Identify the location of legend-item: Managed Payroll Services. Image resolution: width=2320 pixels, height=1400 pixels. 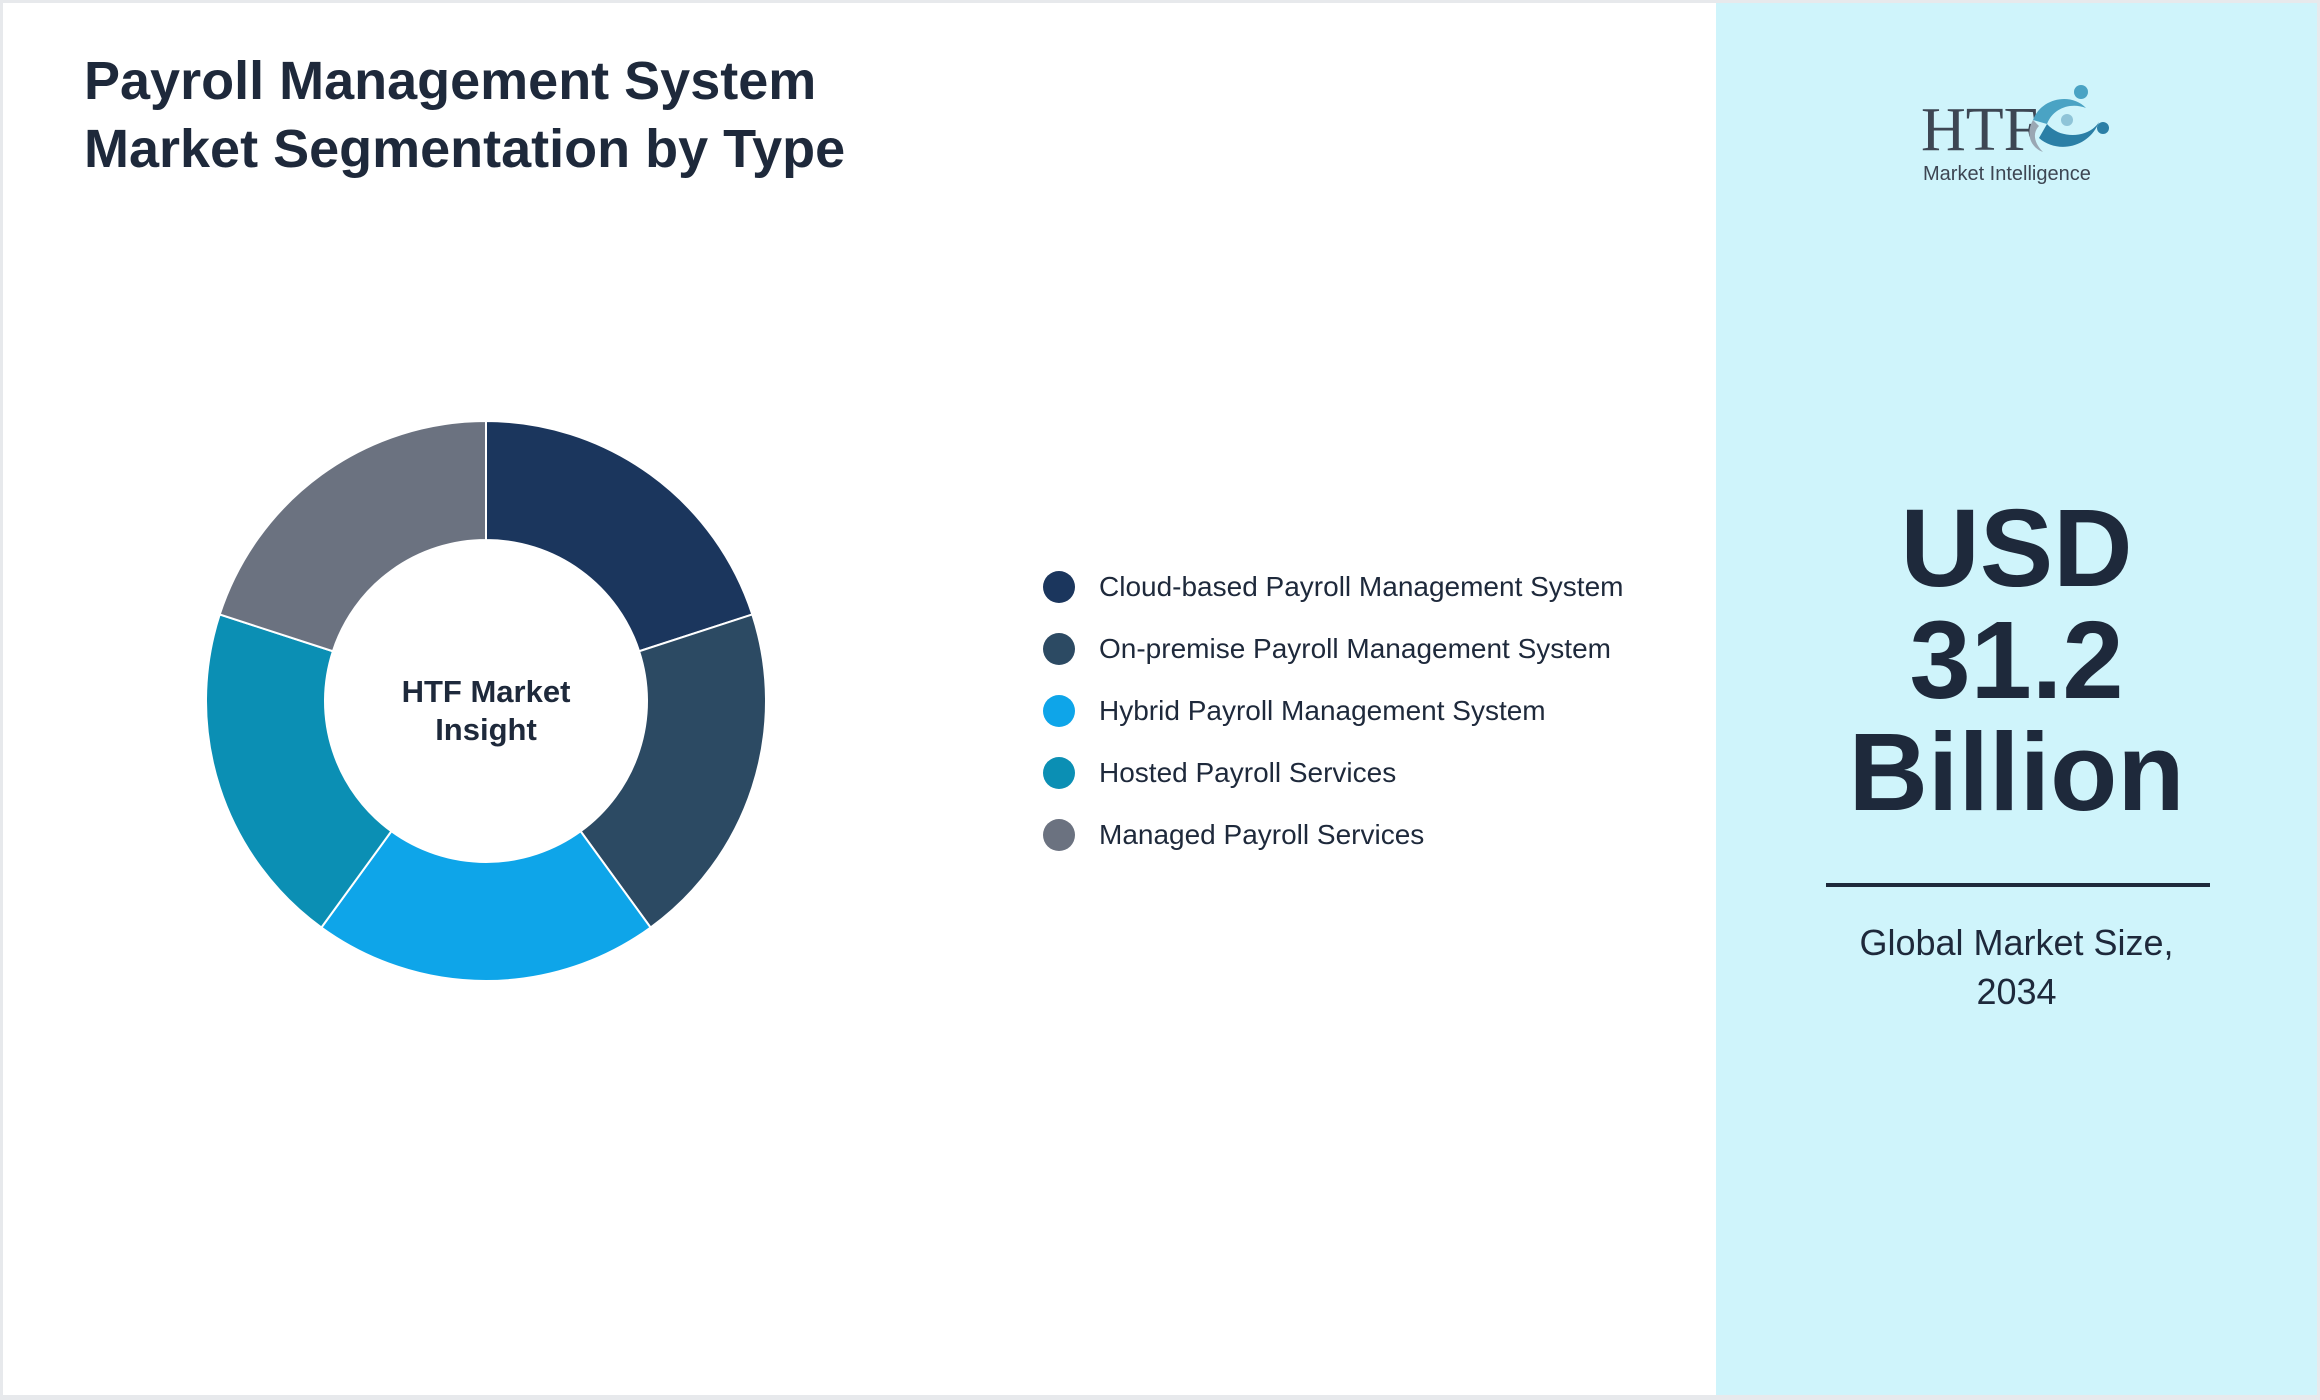
(1333, 835).